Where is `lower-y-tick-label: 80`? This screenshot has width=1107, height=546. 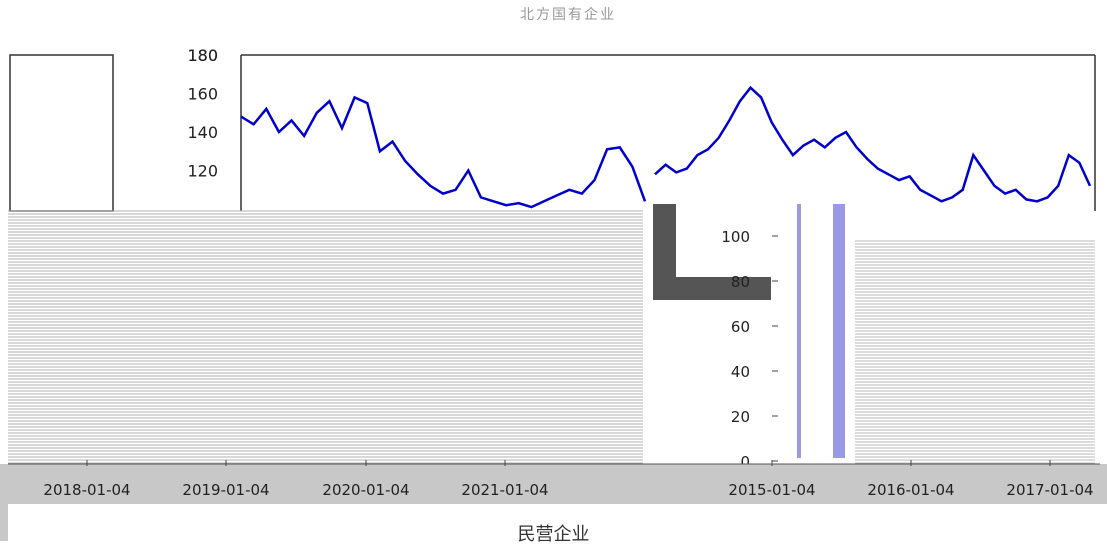
lower-y-tick-label: 80 is located at coordinates (740, 282).